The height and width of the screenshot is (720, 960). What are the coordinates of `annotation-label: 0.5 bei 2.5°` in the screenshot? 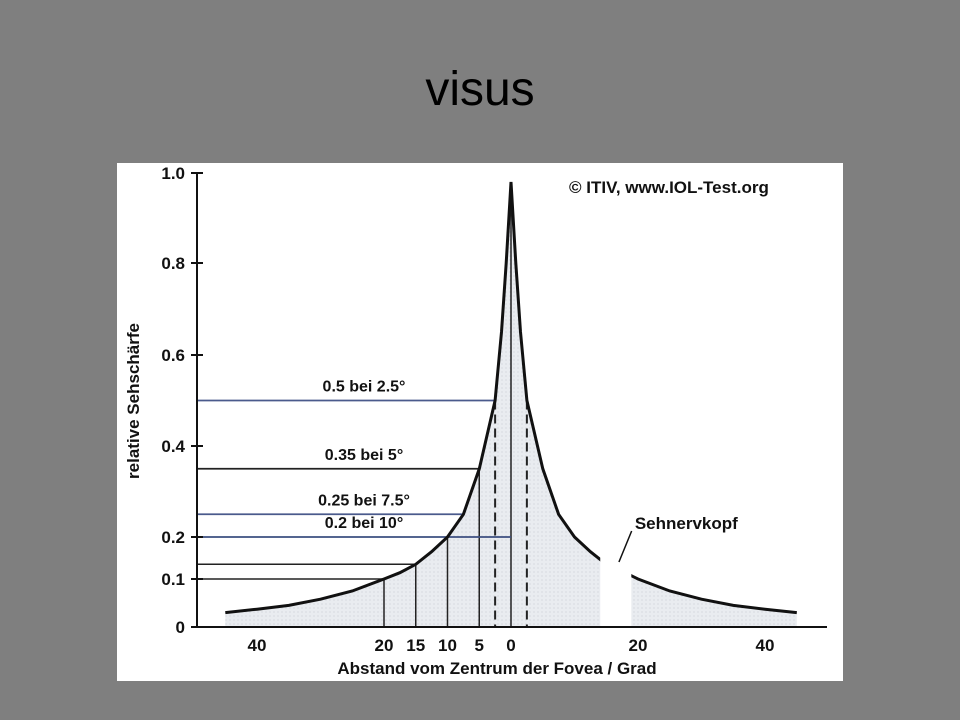 It's located at (364, 387).